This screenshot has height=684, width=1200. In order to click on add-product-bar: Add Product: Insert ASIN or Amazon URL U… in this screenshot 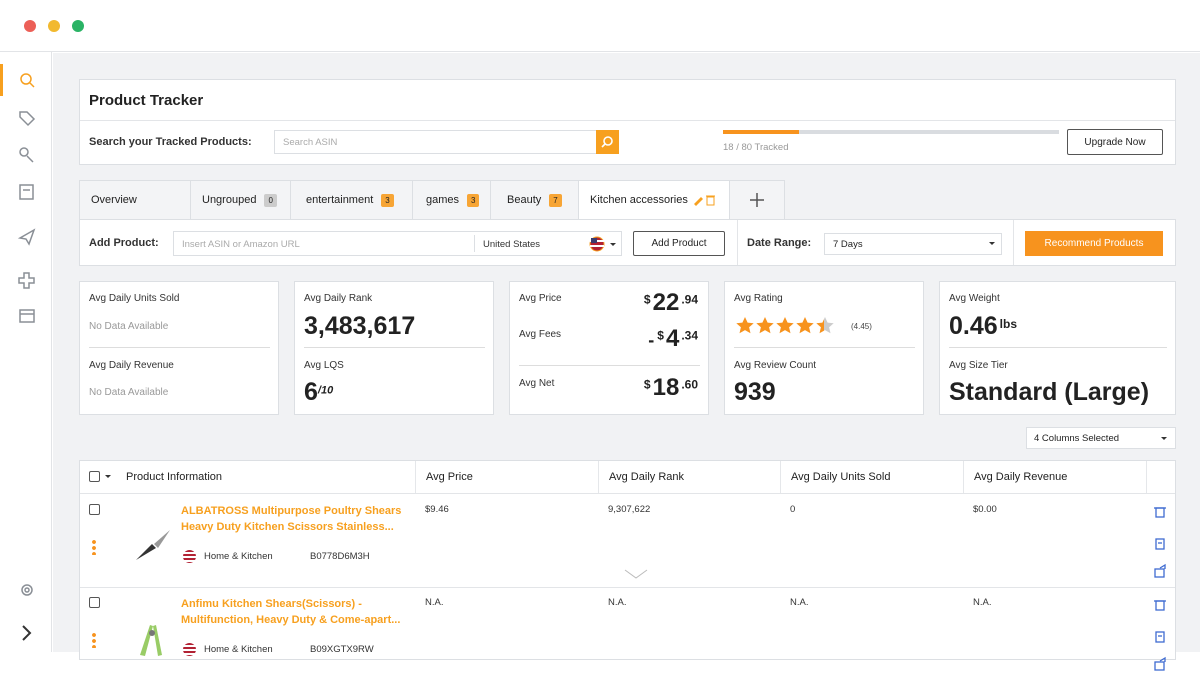, I will do `click(627, 242)`.